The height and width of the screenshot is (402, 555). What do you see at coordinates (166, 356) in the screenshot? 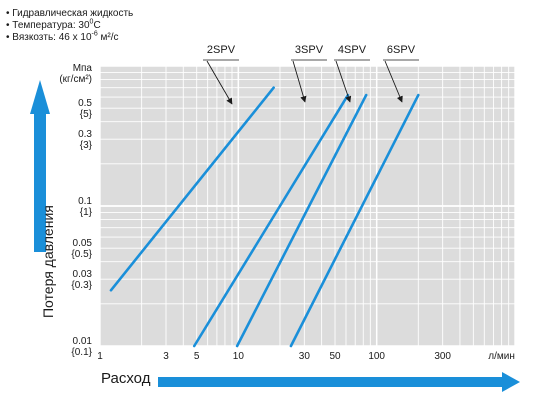
I see `x-tick-label: 3` at bounding box center [166, 356].